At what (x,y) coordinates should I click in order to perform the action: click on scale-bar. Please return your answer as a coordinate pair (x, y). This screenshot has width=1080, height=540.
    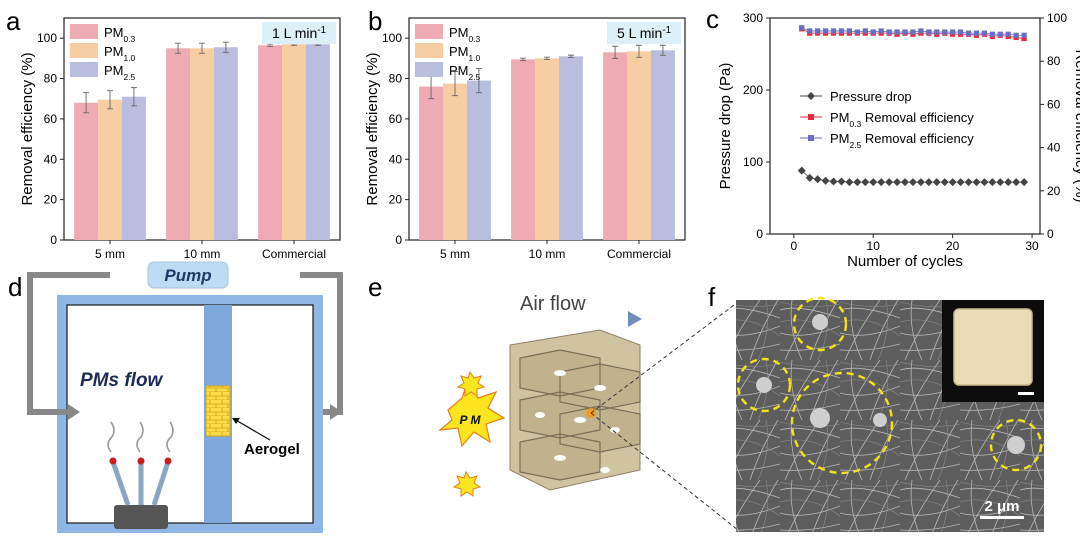
    Looking at the image, I should click on (1002, 517).